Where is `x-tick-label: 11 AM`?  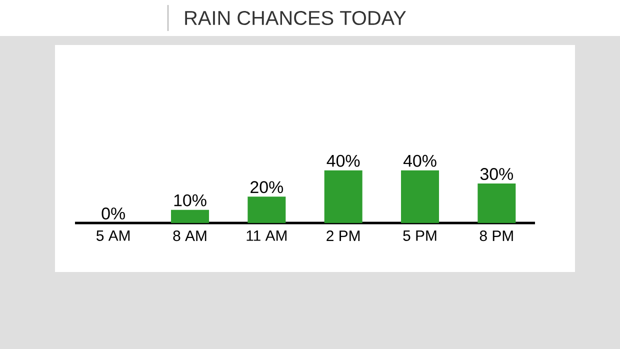
x-tick-label: 11 AM is located at coordinates (266, 235).